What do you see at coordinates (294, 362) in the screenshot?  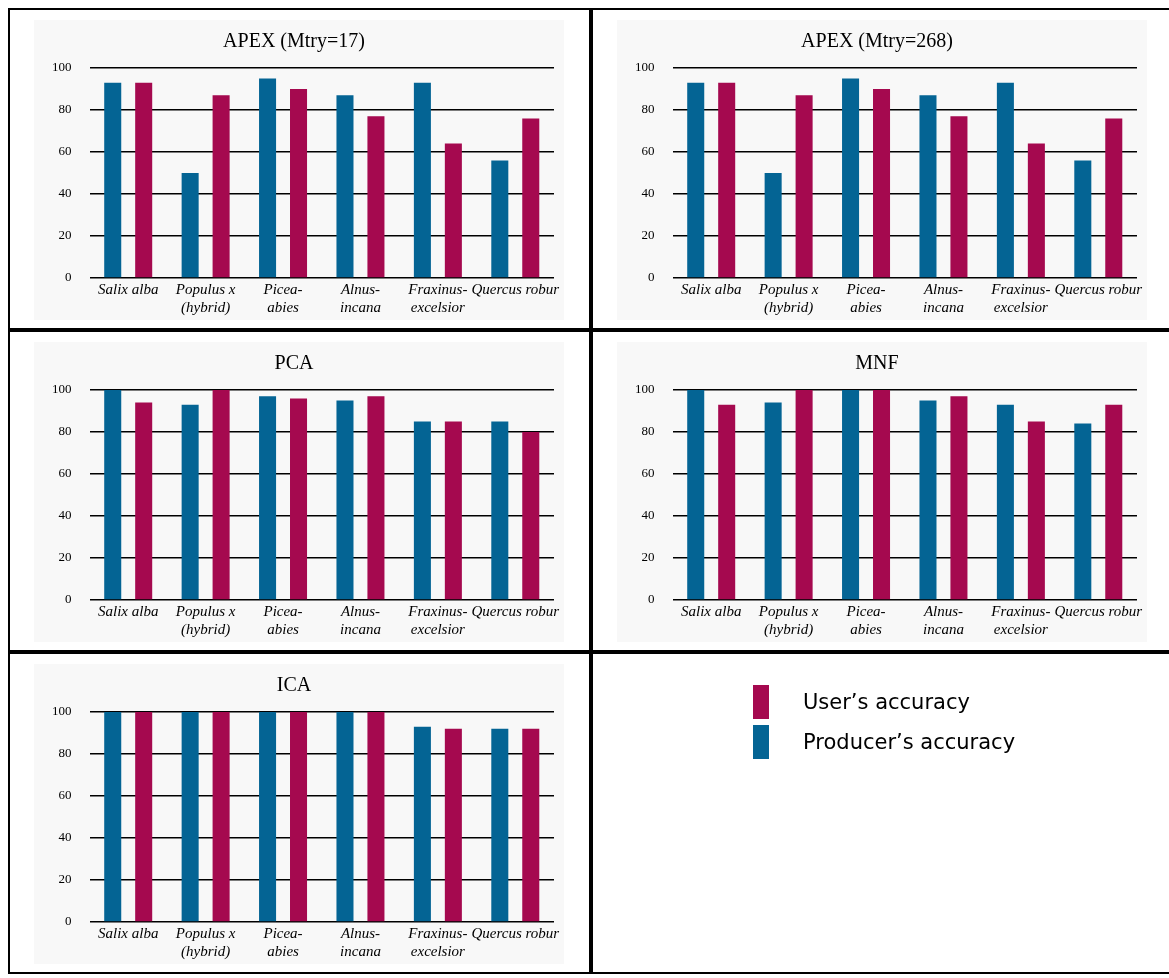 I see `chart-title: PCA` at bounding box center [294, 362].